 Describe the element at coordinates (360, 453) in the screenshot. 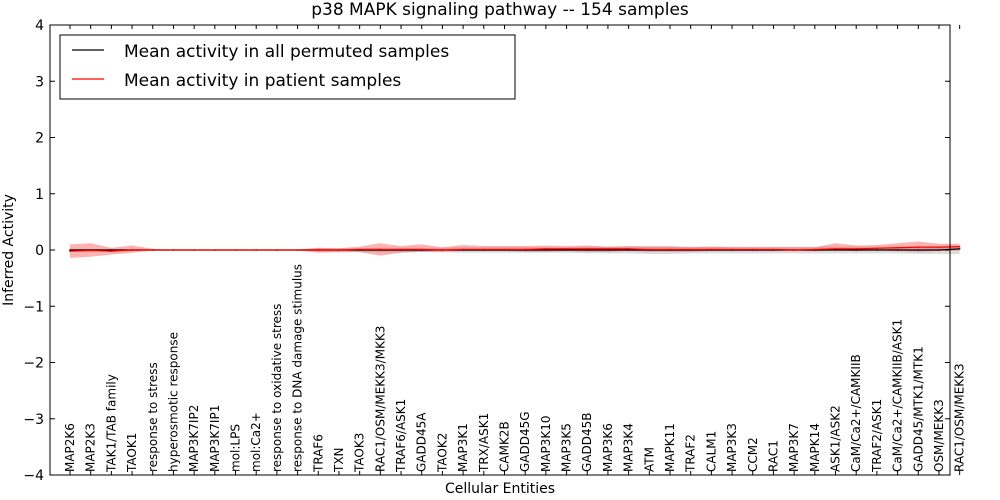

I see `x-tick-label: TAOK3` at that location.